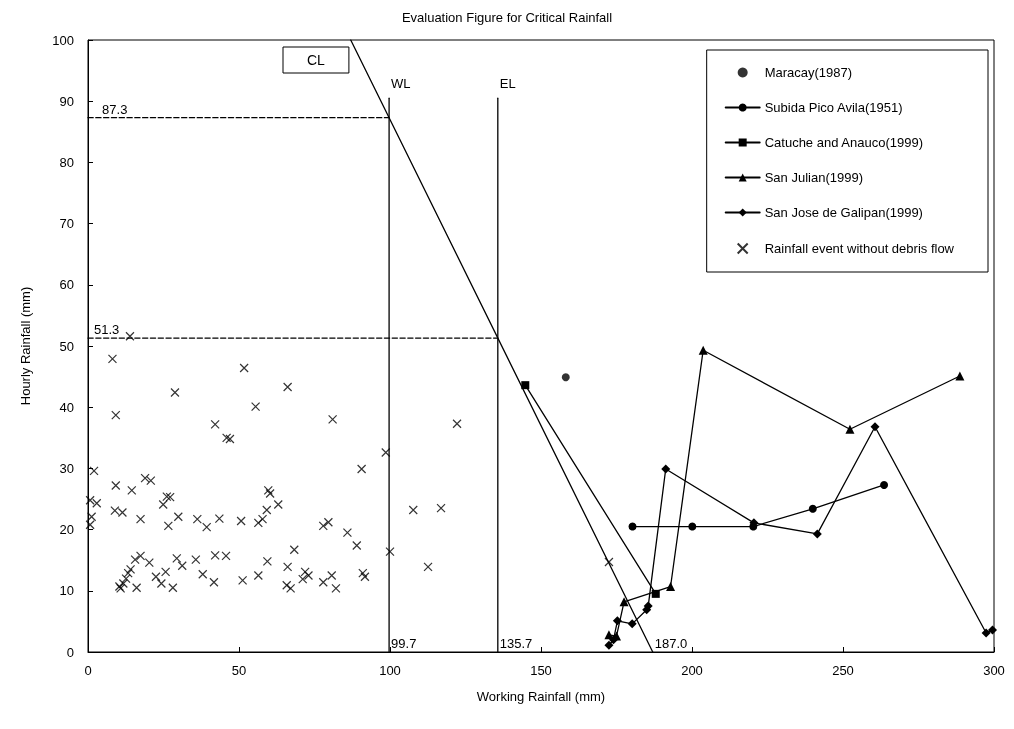 The height and width of the screenshot is (729, 1014). What do you see at coordinates (239, 670) in the screenshot?
I see `x-tick-label: 50` at bounding box center [239, 670].